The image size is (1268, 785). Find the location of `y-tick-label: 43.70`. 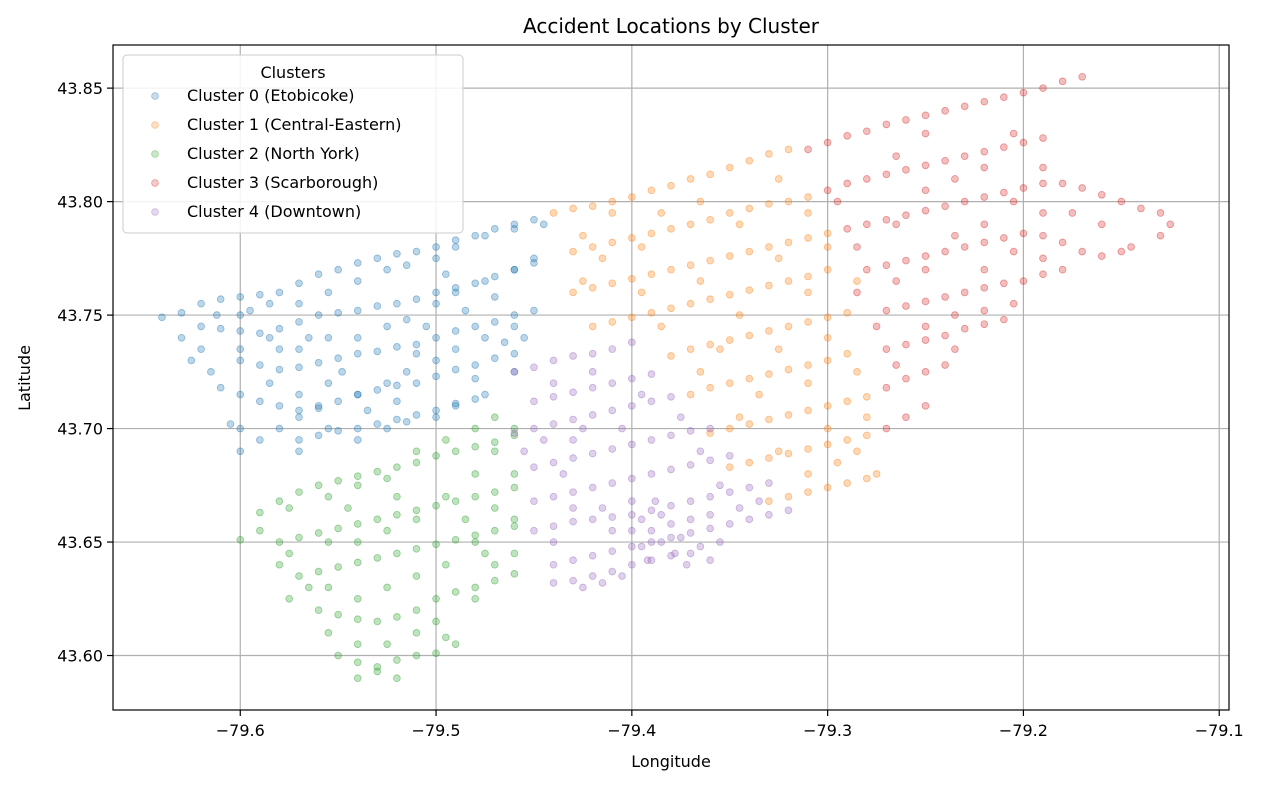

y-tick-label: 43.70 is located at coordinates (80, 429).